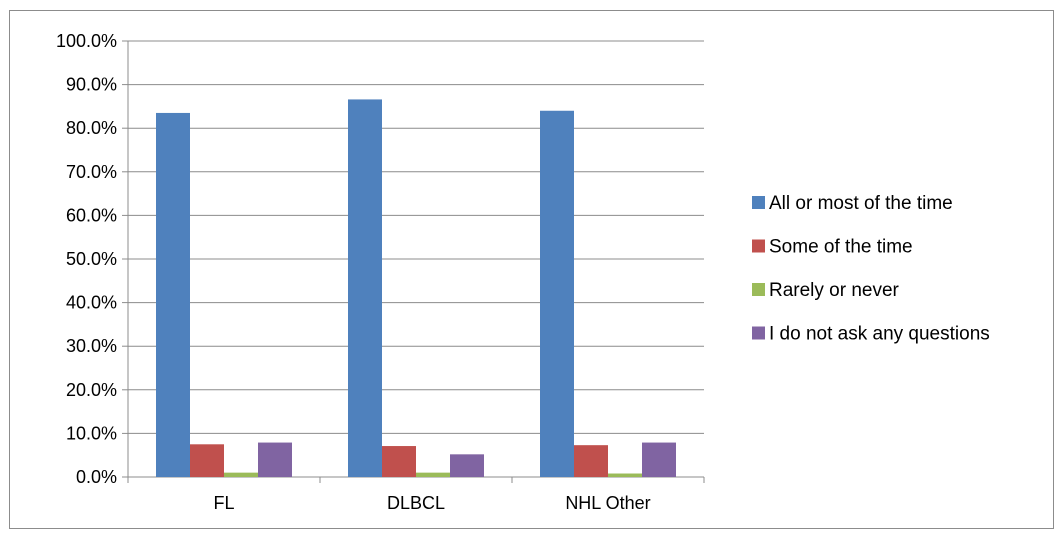 The height and width of the screenshot is (535, 1061). What do you see at coordinates (91, 433) in the screenshot?
I see `y-tick-label: 10.0%` at bounding box center [91, 433].